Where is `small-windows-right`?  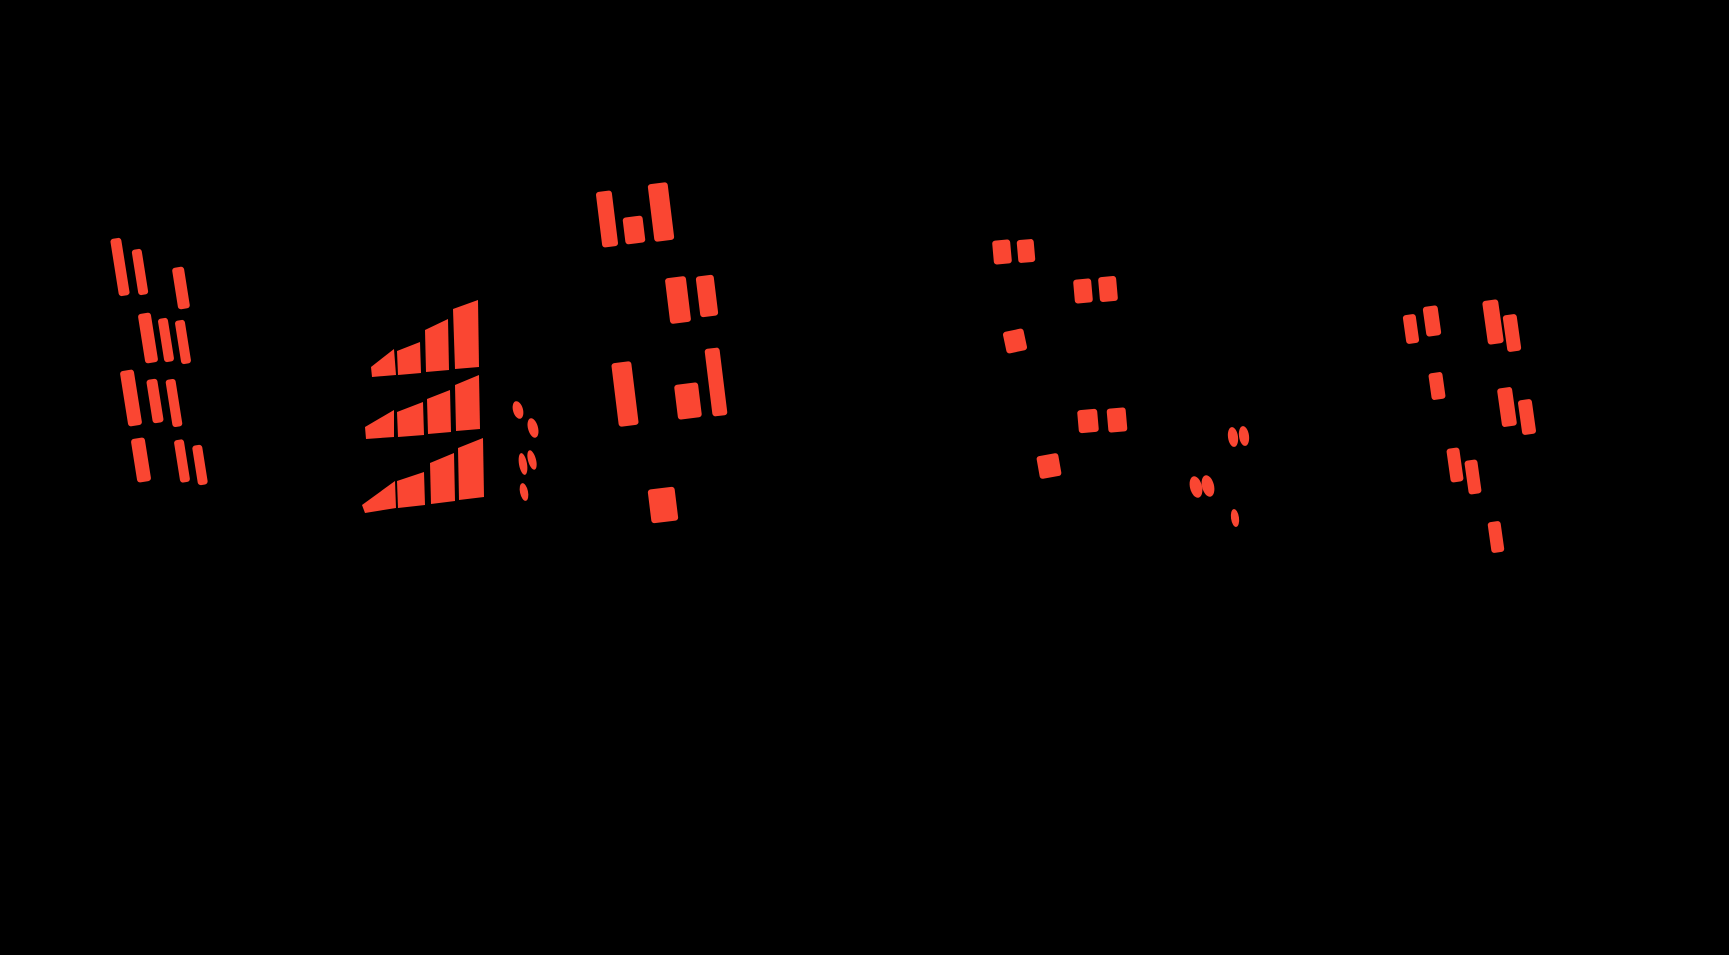 small-windows-right is located at coordinates (1219, 476).